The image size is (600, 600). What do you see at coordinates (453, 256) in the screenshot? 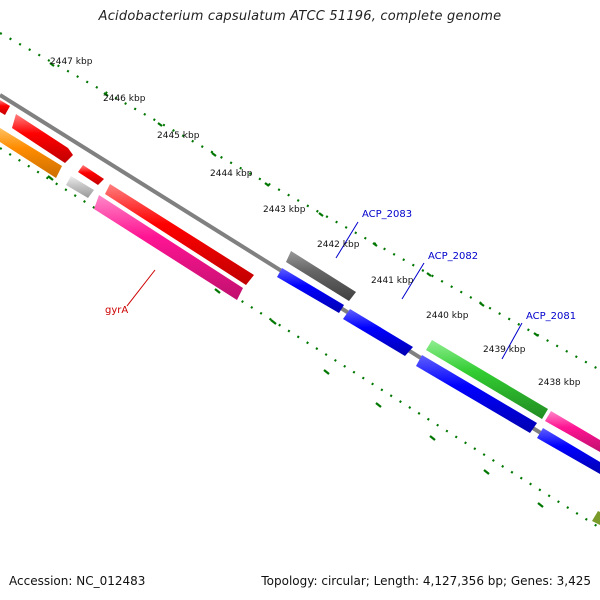
I see `gene-label: ACP_2082` at bounding box center [453, 256].